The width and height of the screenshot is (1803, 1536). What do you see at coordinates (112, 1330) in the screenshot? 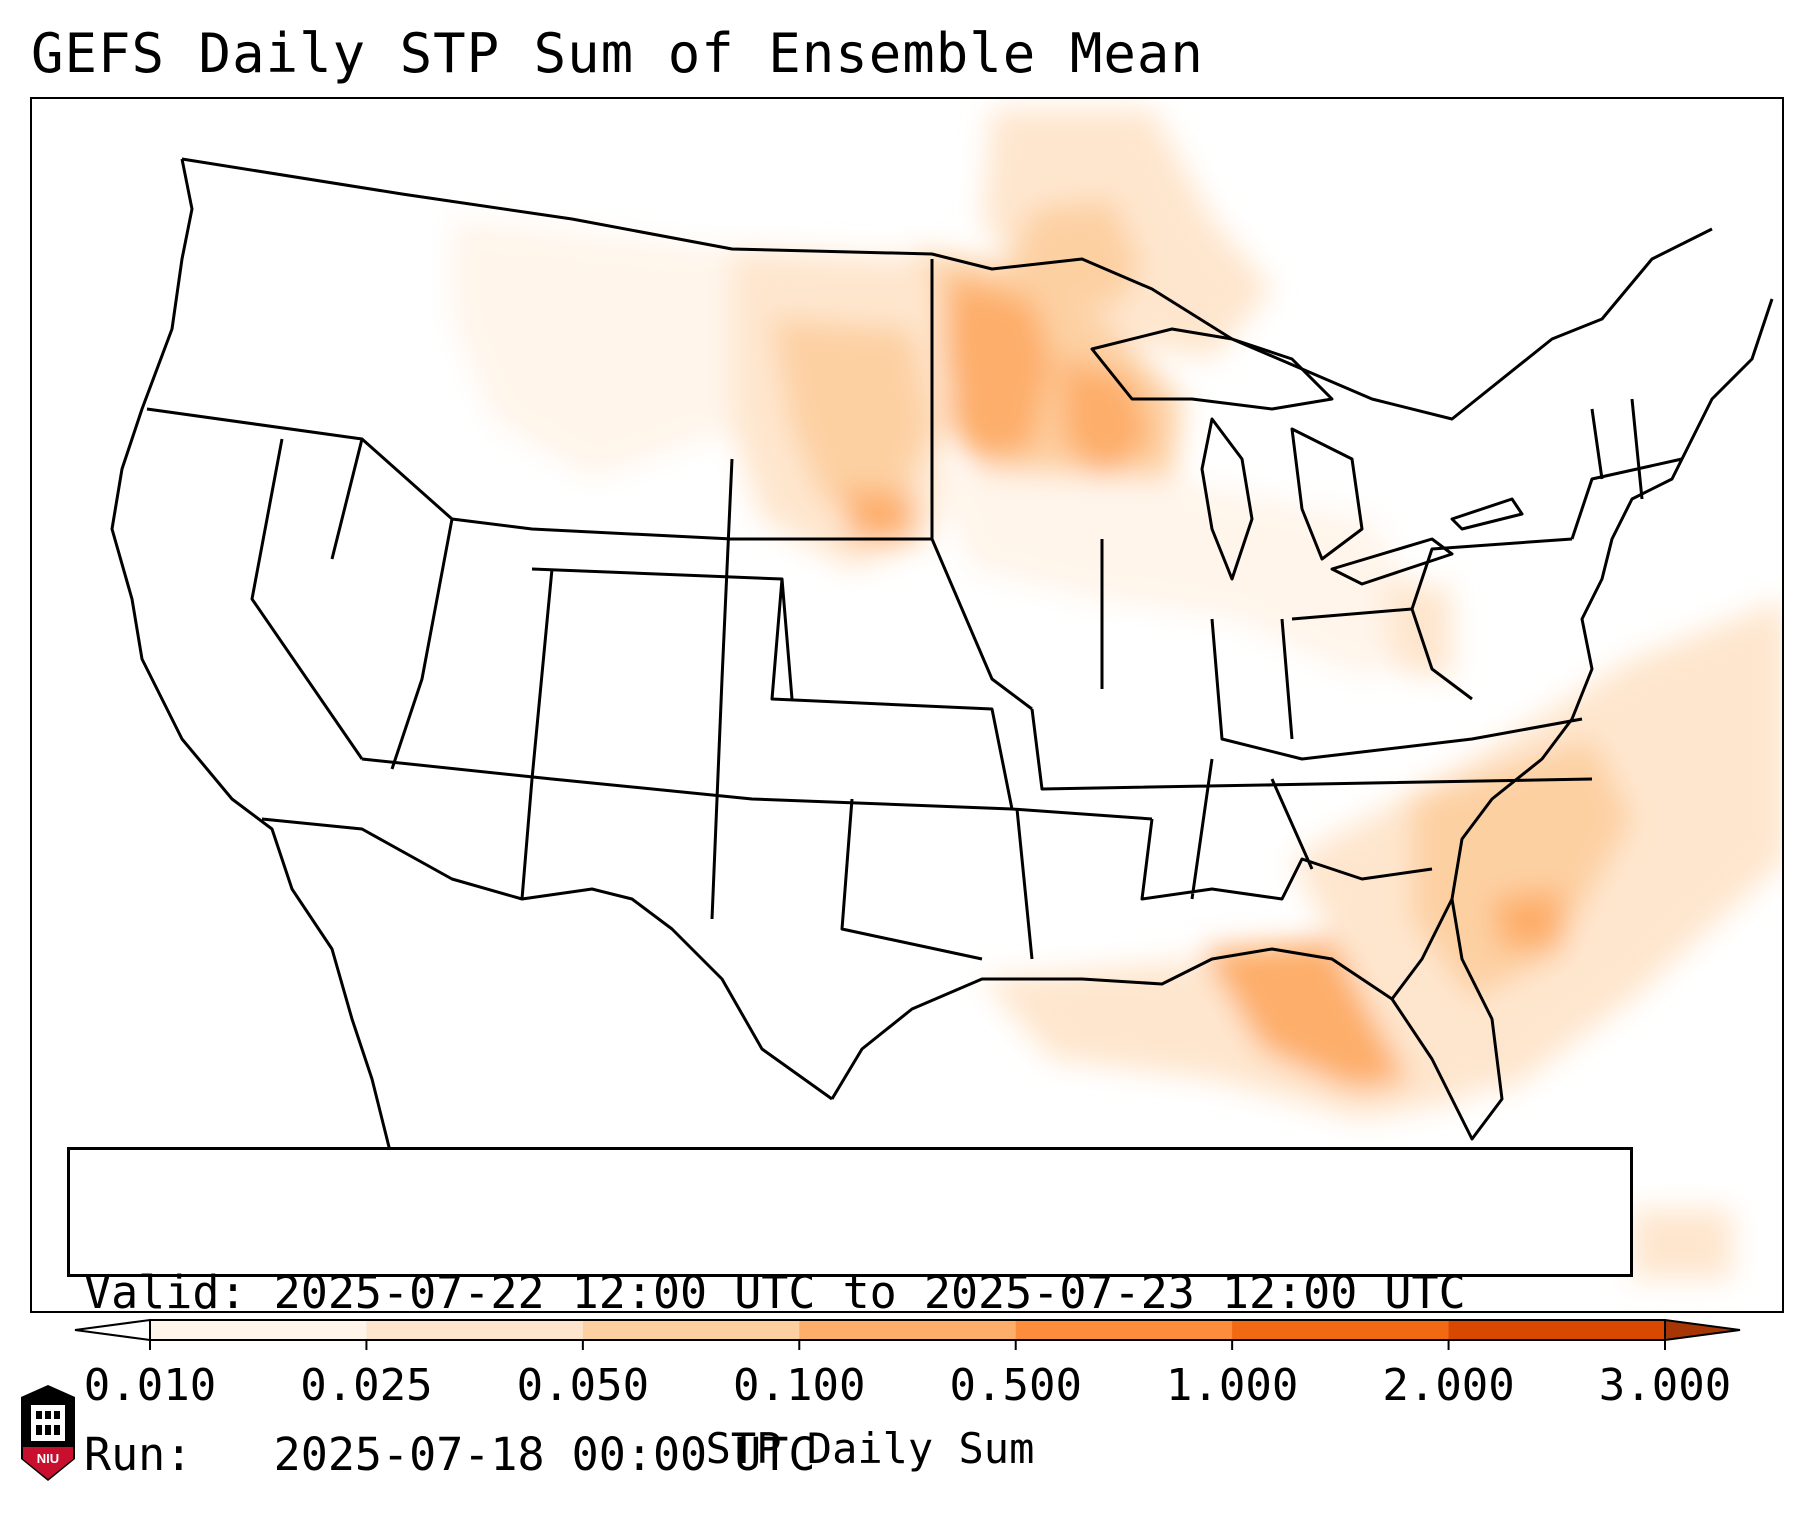
I see `colorbar-extend-low` at bounding box center [112, 1330].